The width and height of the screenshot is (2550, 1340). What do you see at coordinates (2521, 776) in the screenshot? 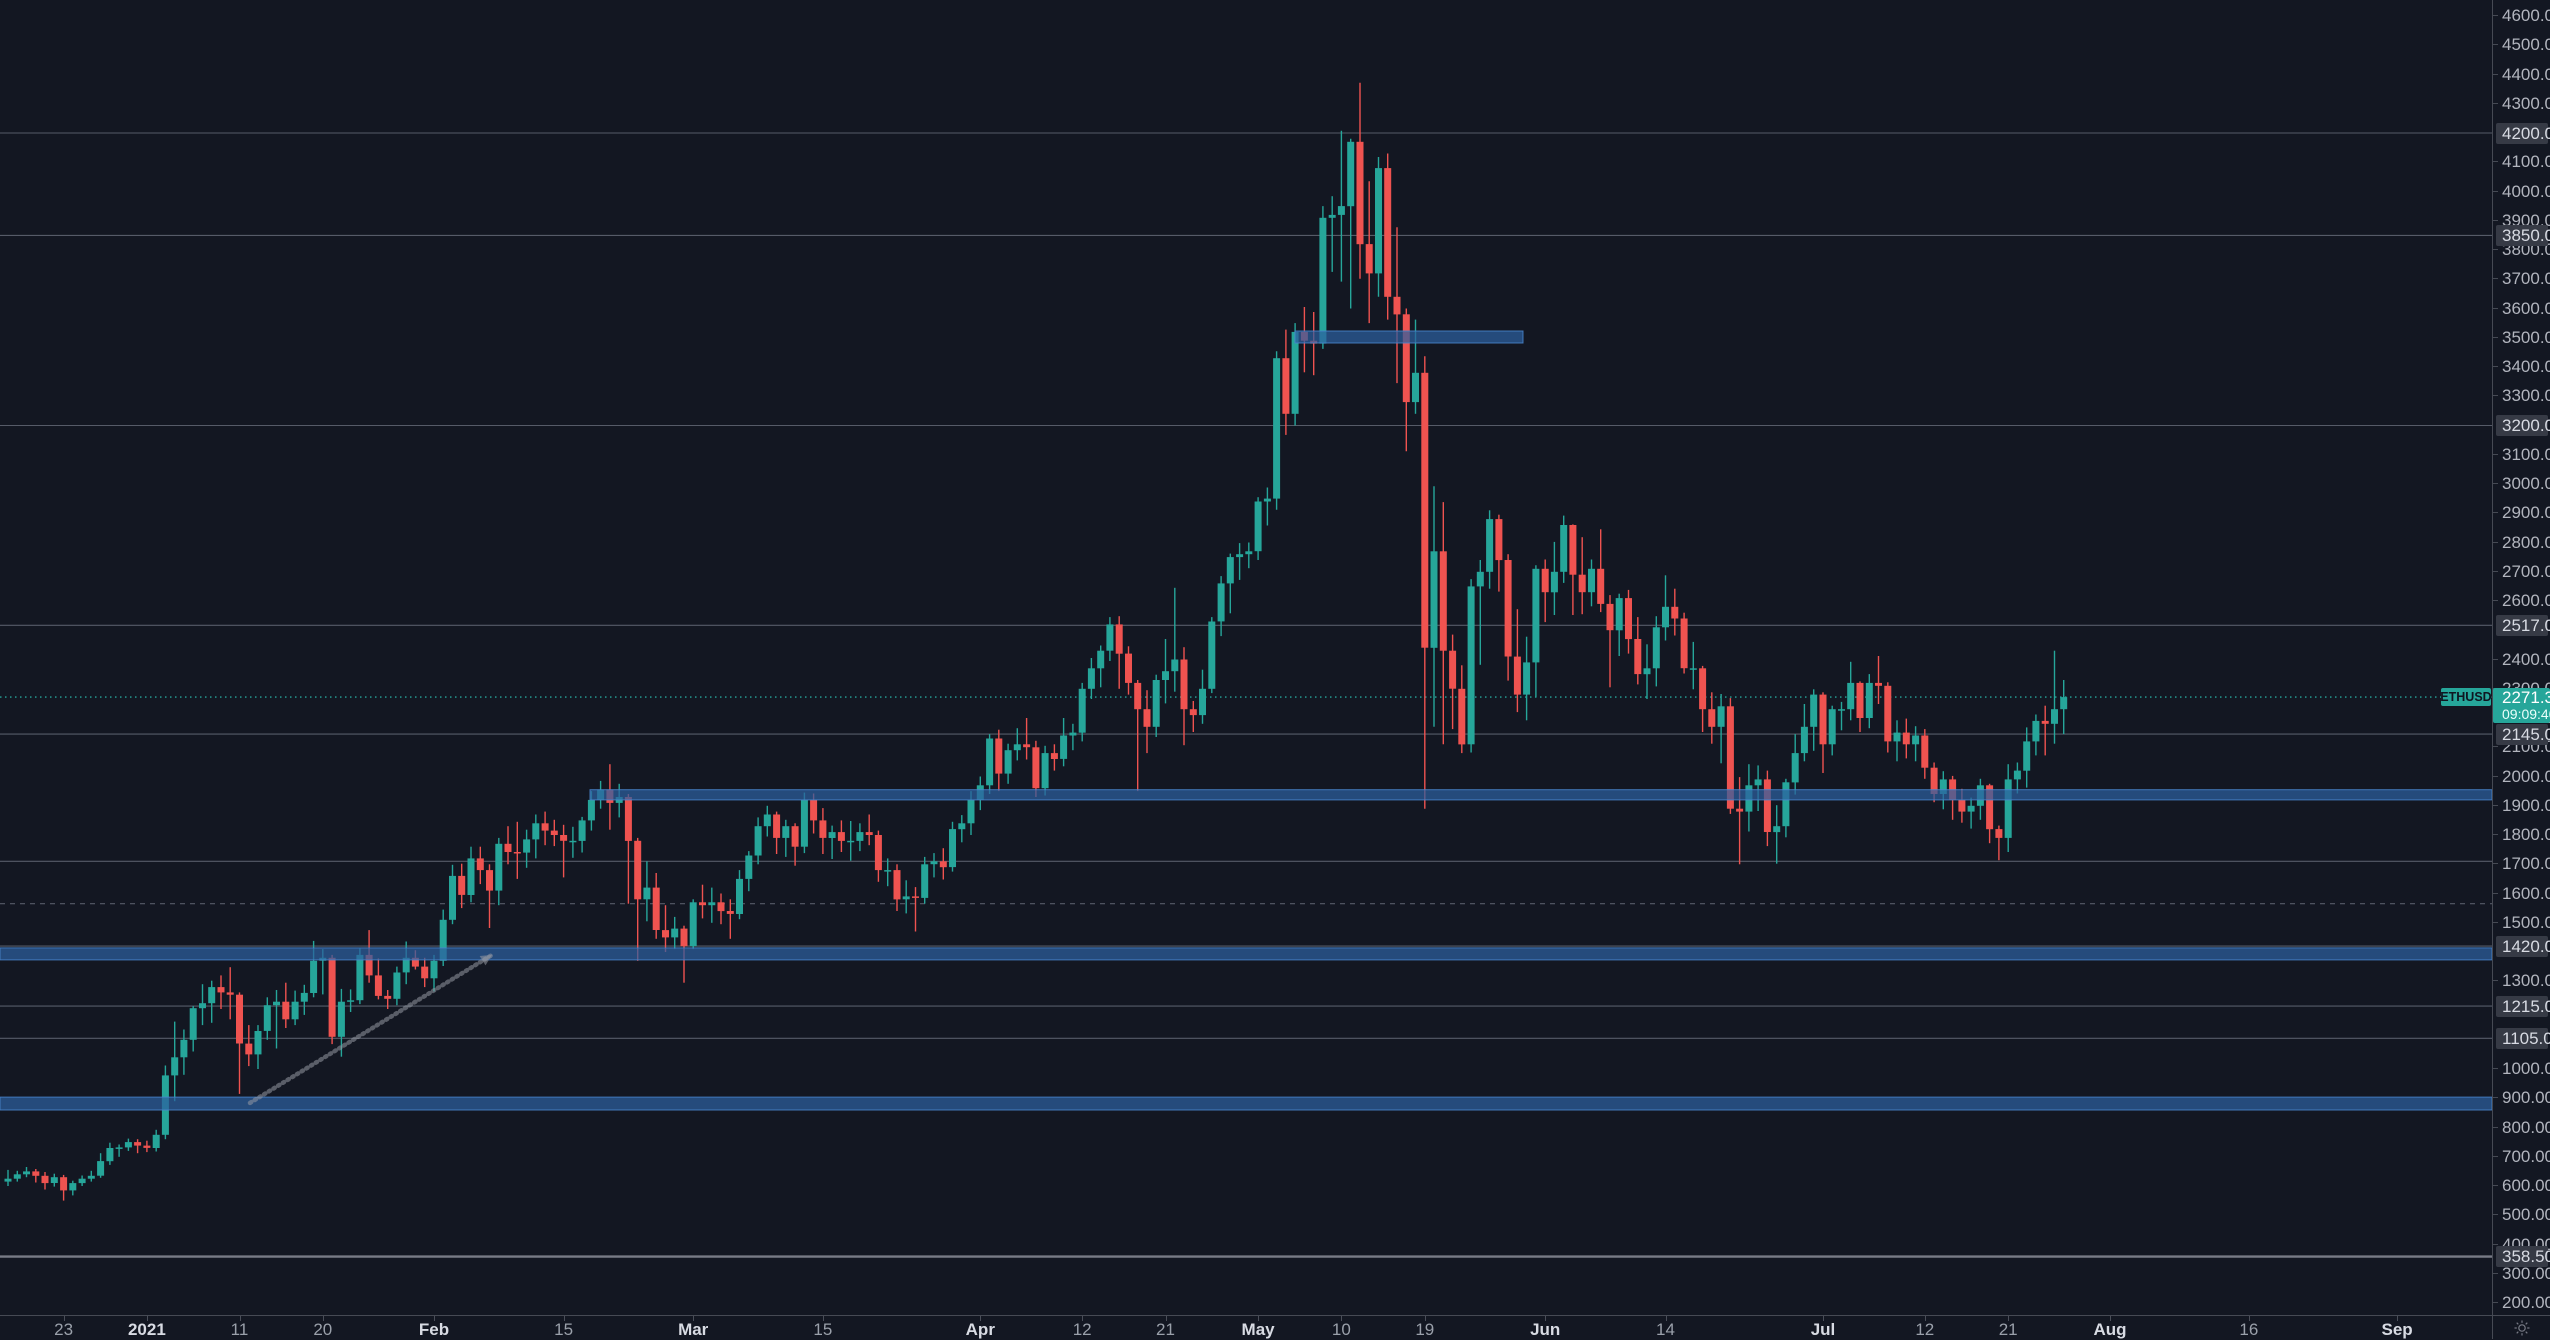
I see `price-tick-label: 2000.00` at bounding box center [2521, 776].